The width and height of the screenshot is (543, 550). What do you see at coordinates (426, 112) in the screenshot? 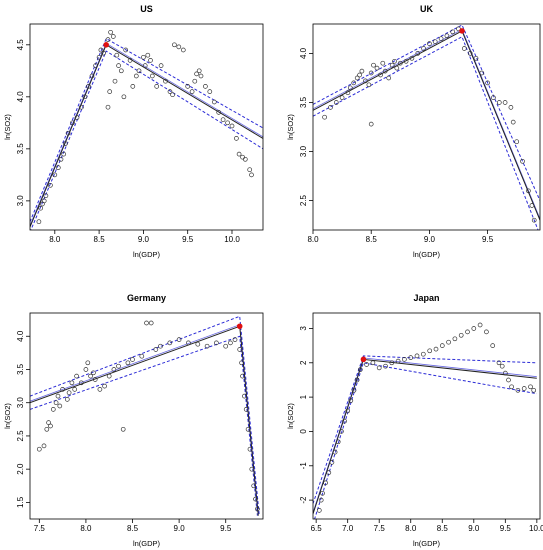
I see `upper-band-line` at bounding box center [426, 112].